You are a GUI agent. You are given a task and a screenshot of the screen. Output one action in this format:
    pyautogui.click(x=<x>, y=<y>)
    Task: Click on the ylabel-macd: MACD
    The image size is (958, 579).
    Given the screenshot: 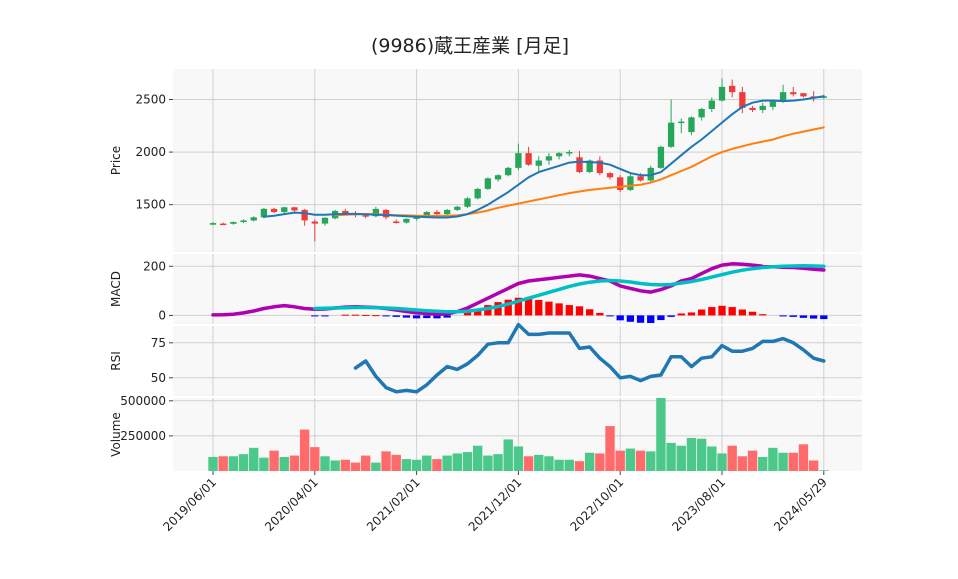 What is the action you would take?
    pyautogui.click(x=116, y=289)
    